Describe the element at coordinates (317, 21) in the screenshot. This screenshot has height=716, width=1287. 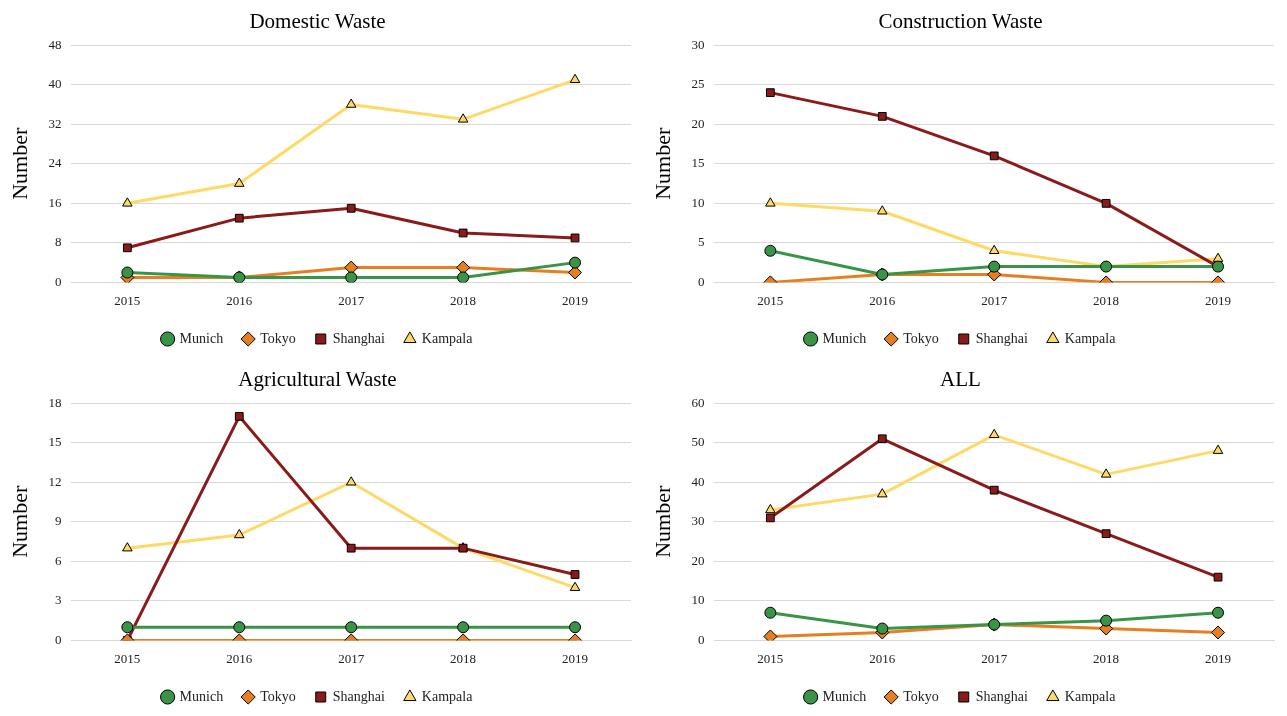
I see `chart-title: Domestic Waste` at that location.